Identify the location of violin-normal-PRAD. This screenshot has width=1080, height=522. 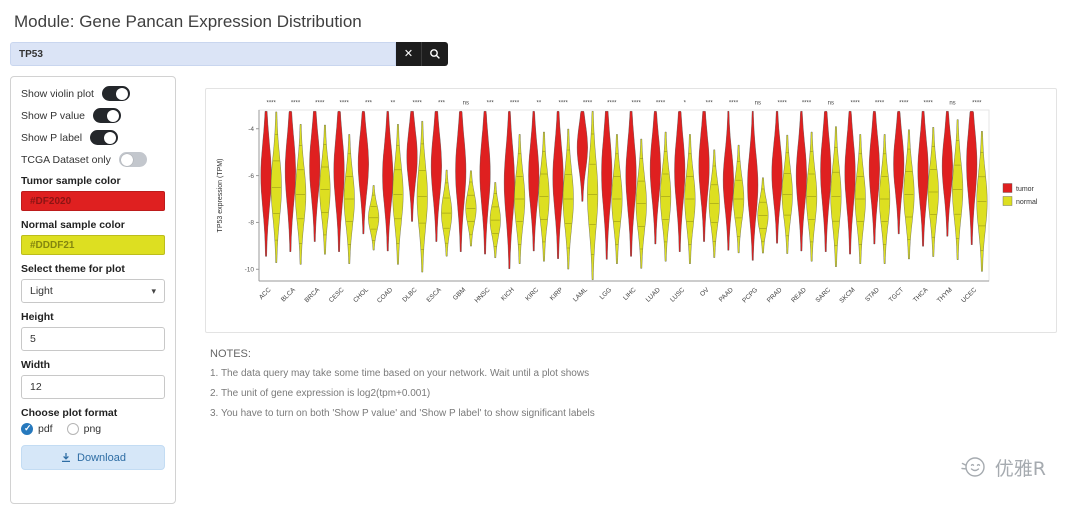
(787, 194).